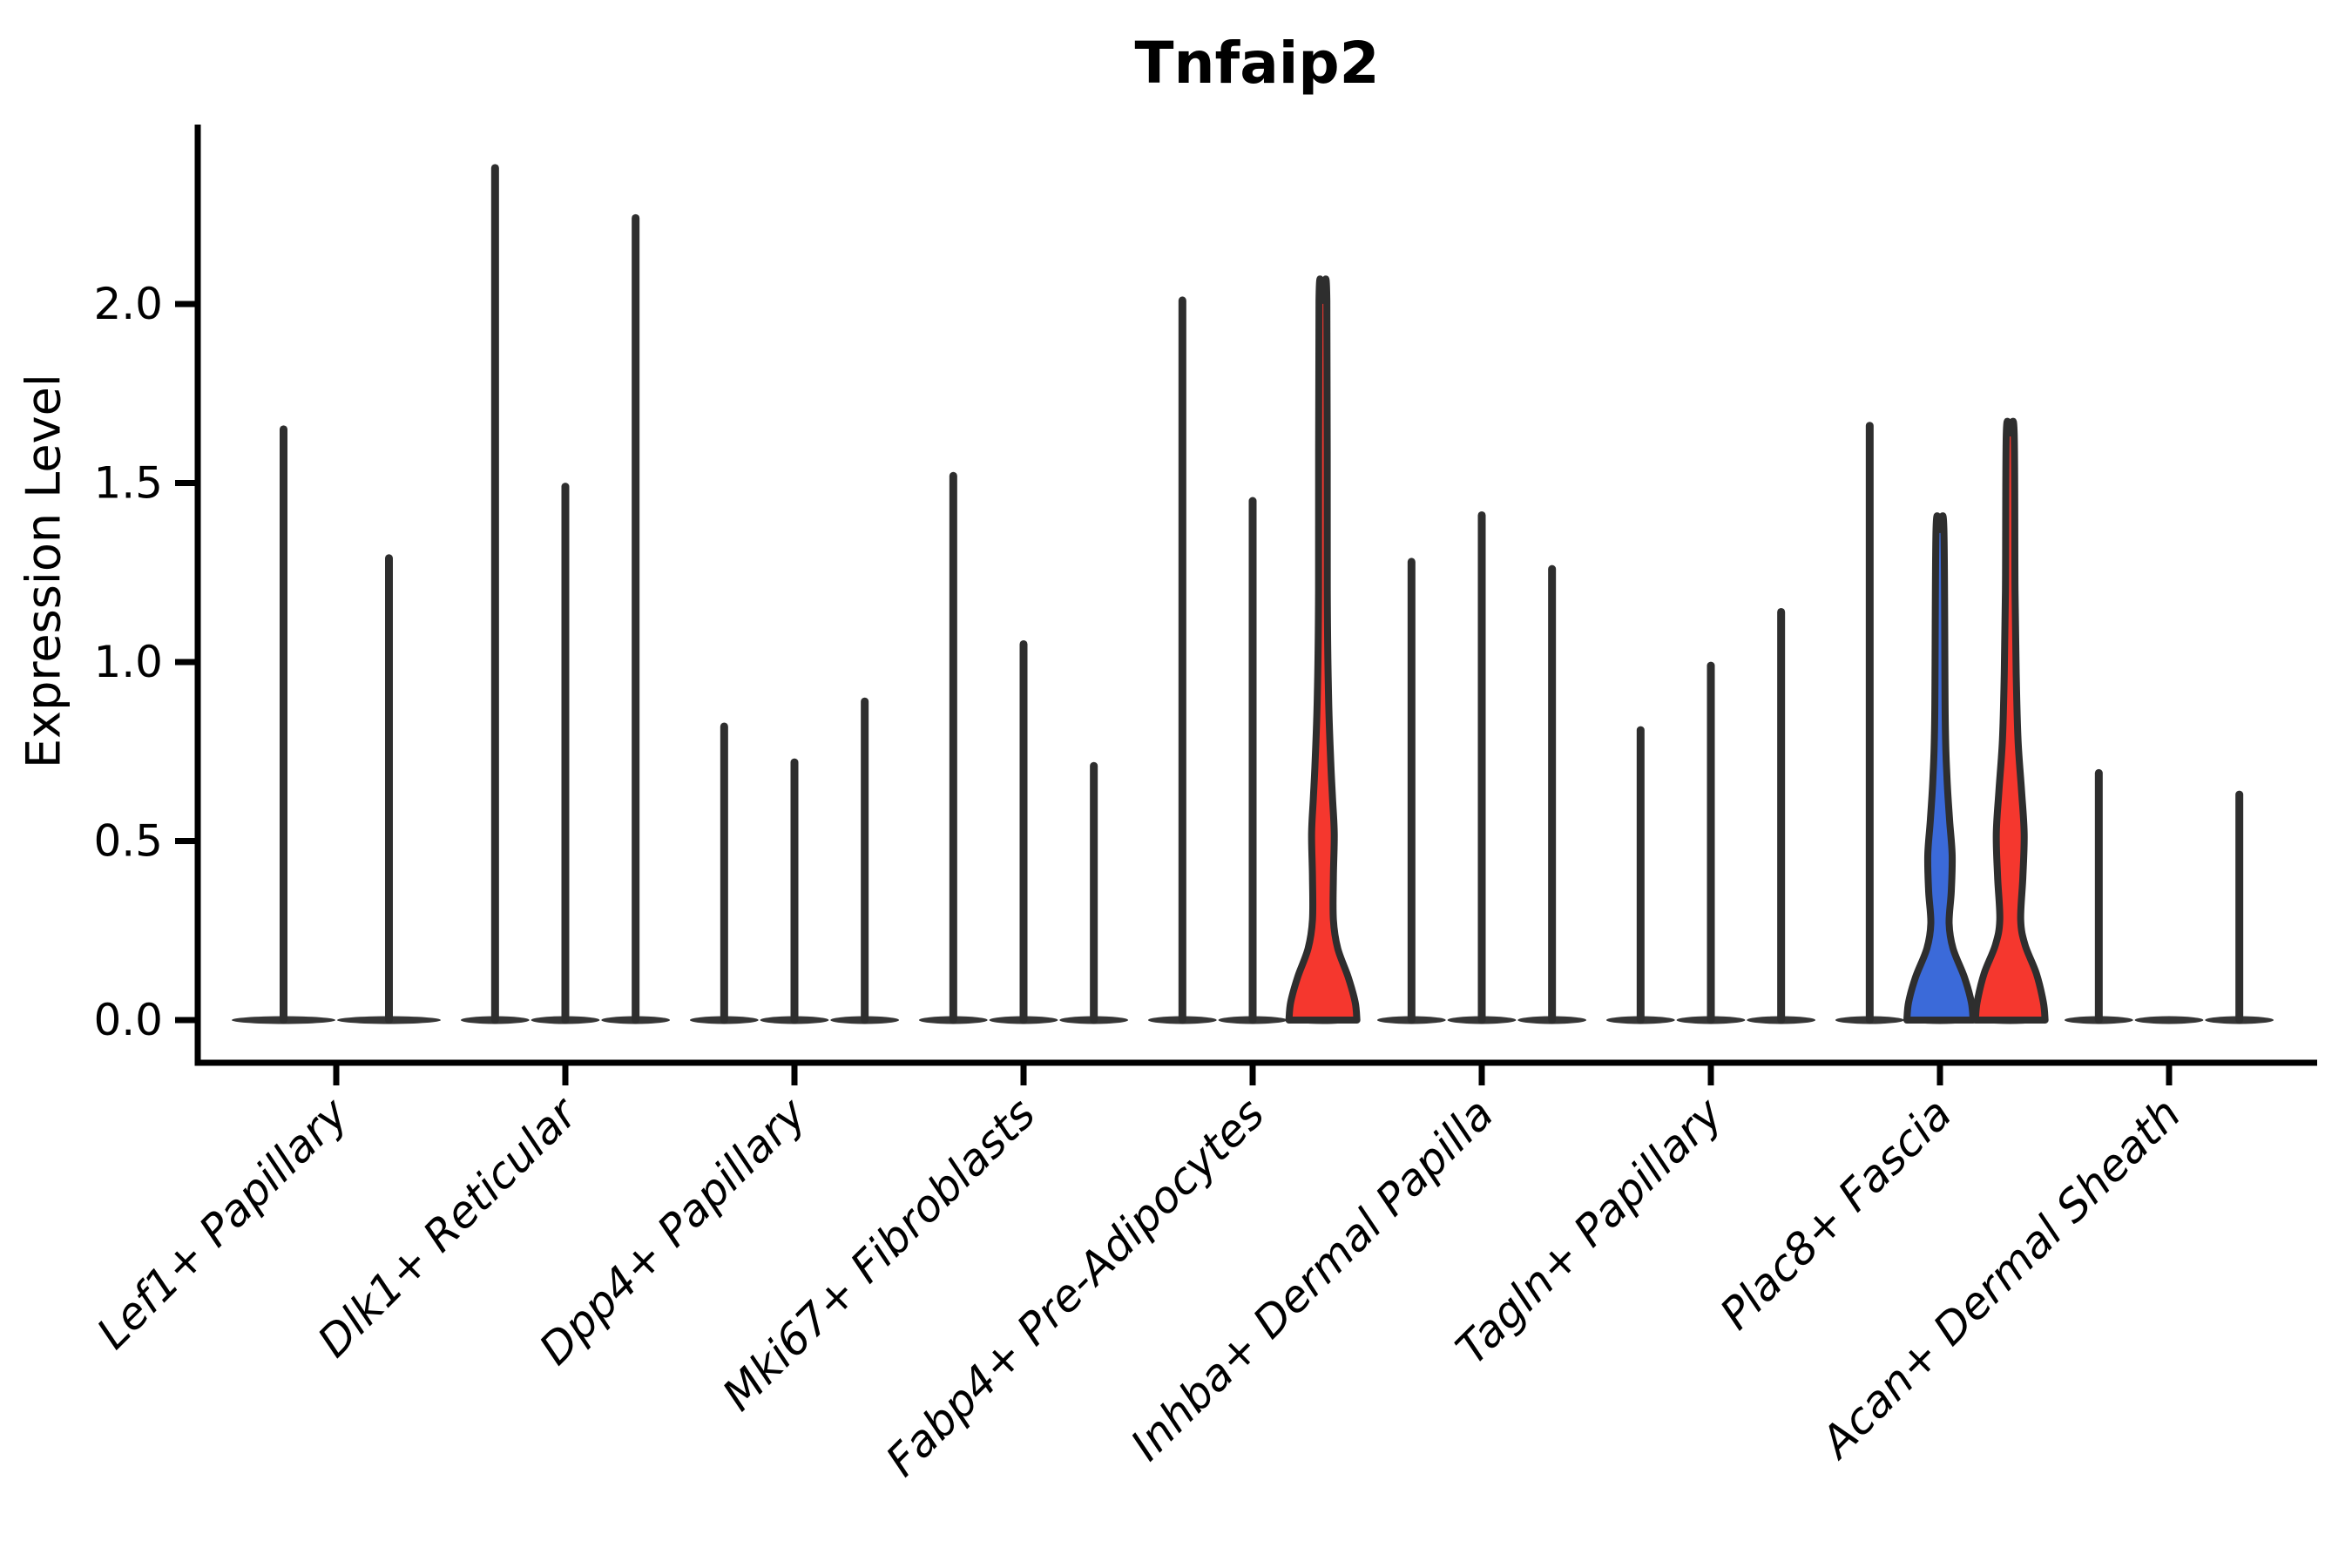  I want to click on violin-base, so click(2169, 1020).